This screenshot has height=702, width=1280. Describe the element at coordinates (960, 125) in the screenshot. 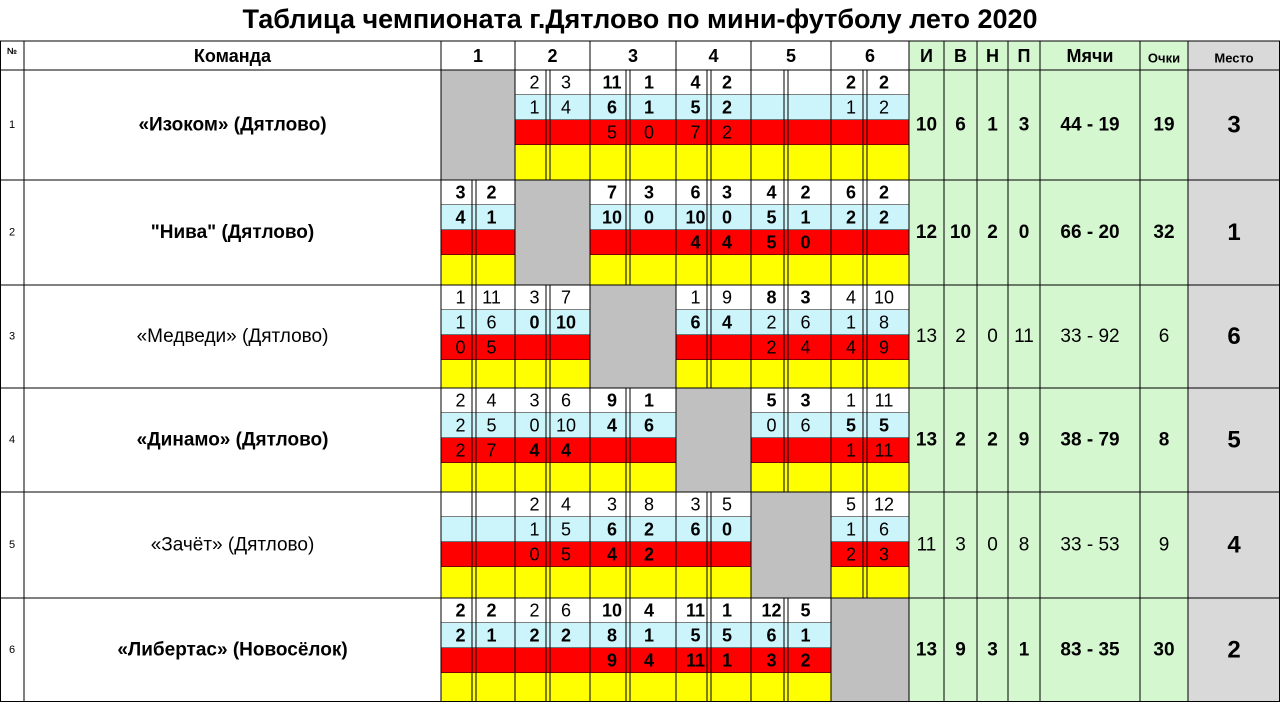

I see `stat-wins: 6` at that location.